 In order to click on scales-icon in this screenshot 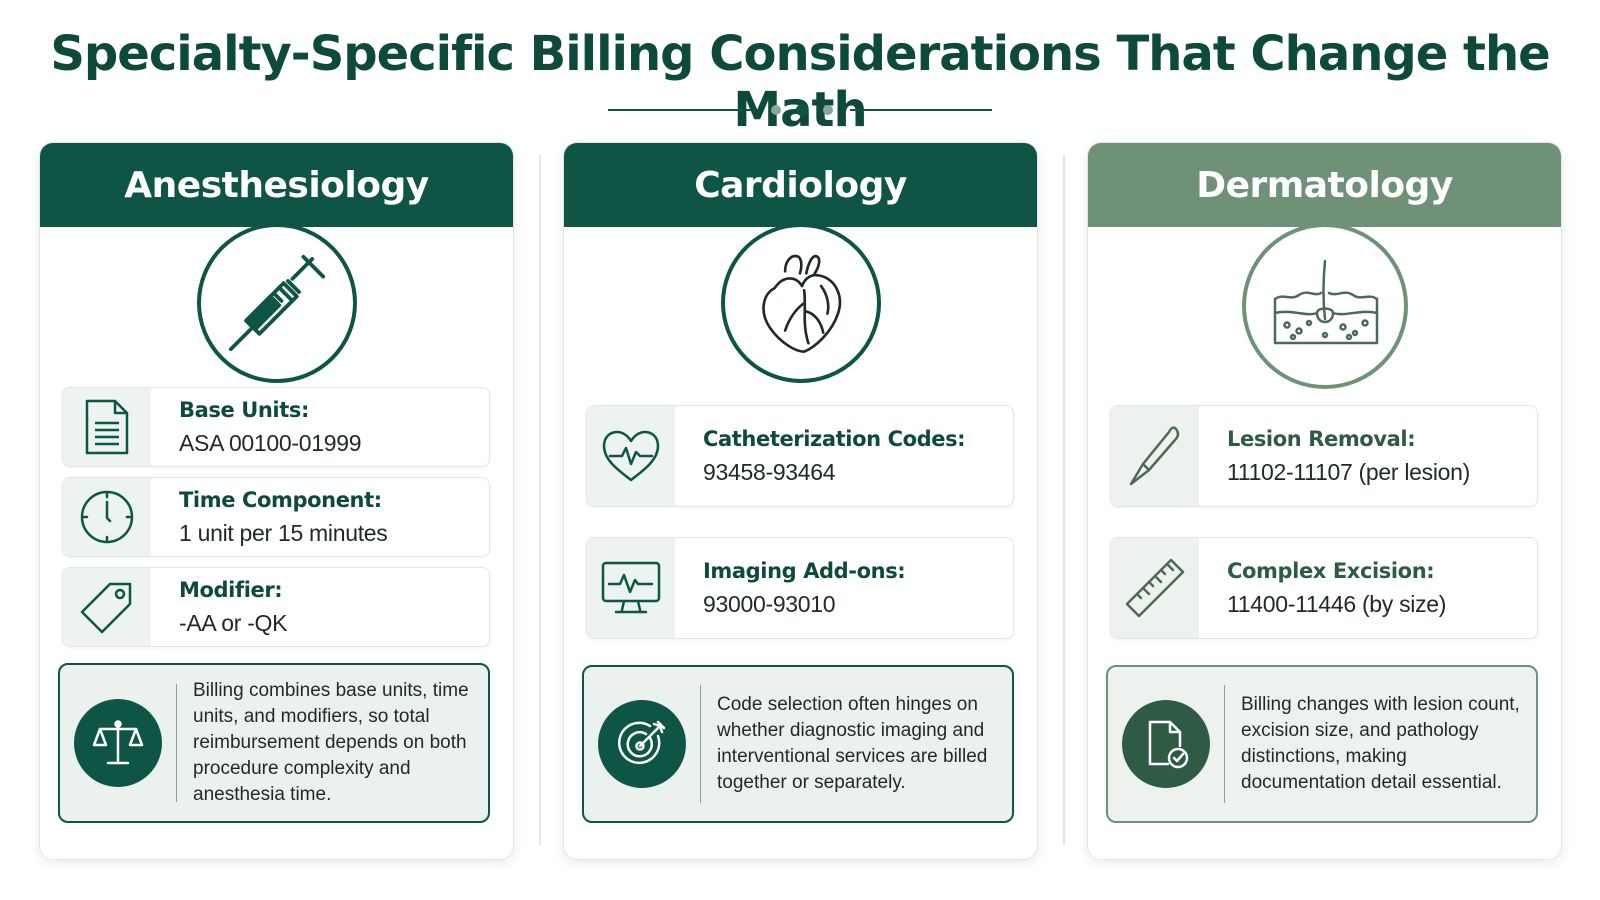, I will do `click(118, 743)`.